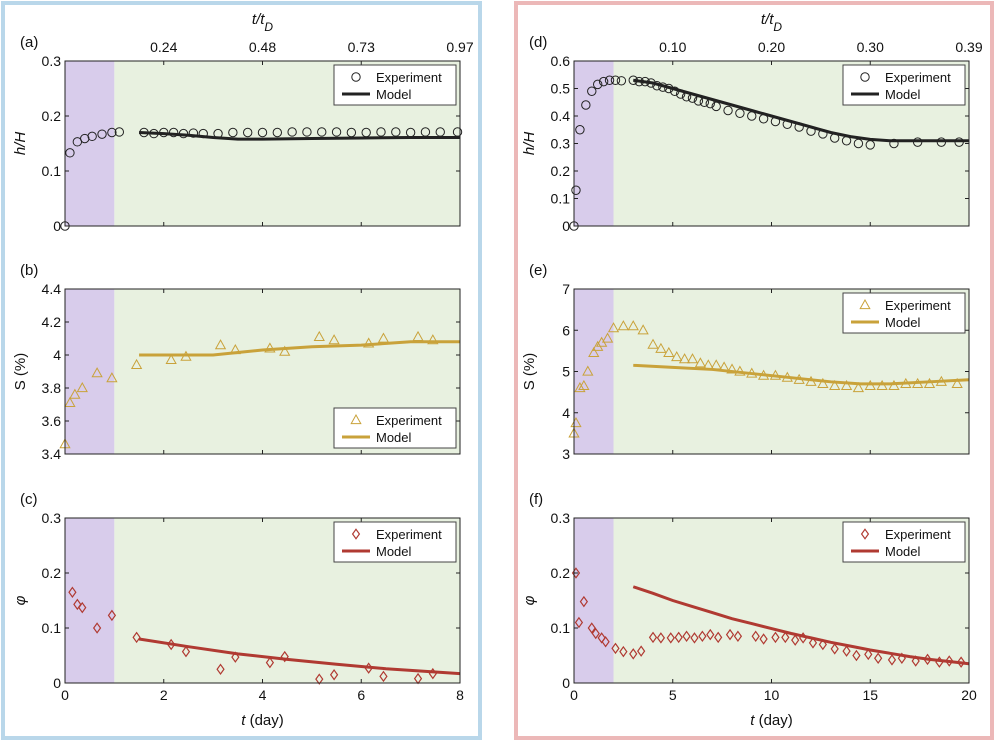 The image size is (996, 743). What do you see at coordinates (361, 47) in the screenshot?
I see `top-tick-label: 0.73` at bounding box center [361, 47].